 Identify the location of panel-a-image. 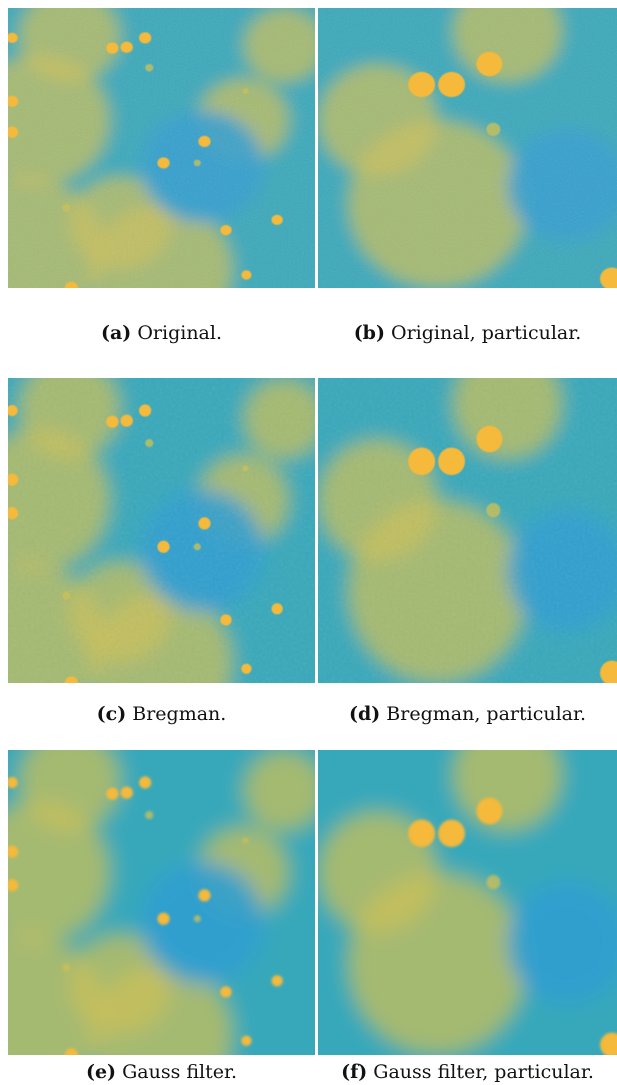
(161, 148).